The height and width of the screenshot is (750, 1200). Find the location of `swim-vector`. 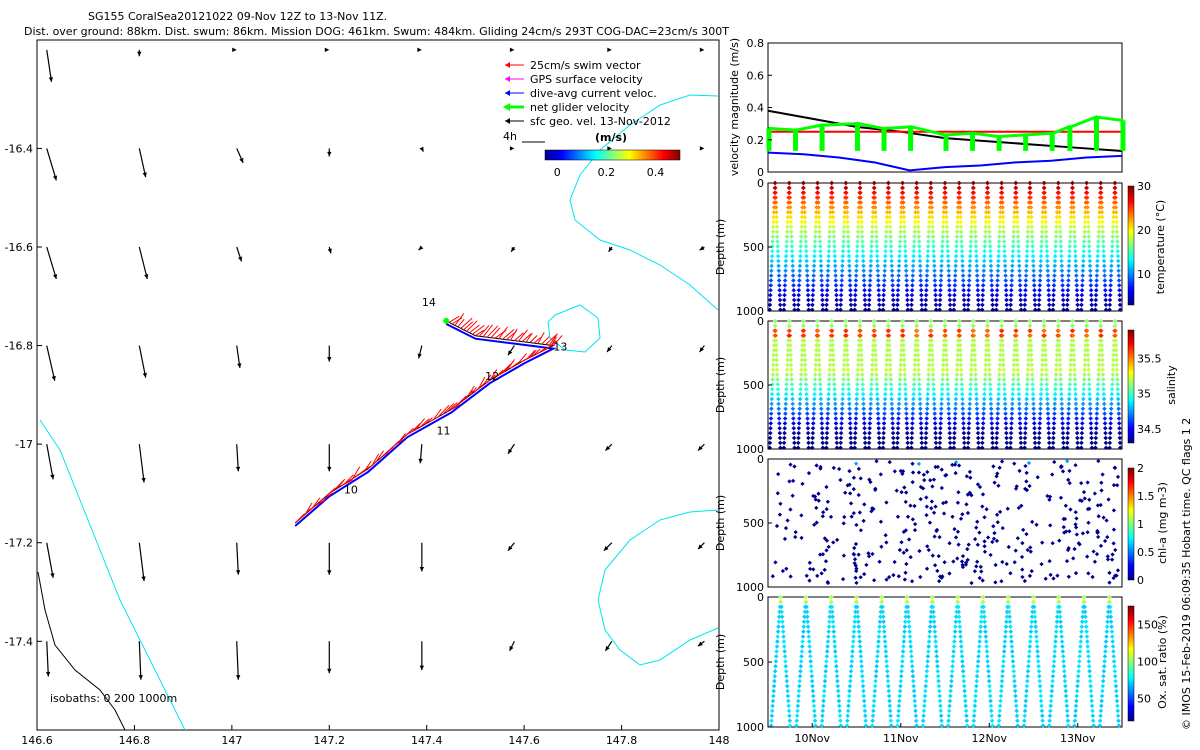

swim-vector is located at coordinates (308, 508).